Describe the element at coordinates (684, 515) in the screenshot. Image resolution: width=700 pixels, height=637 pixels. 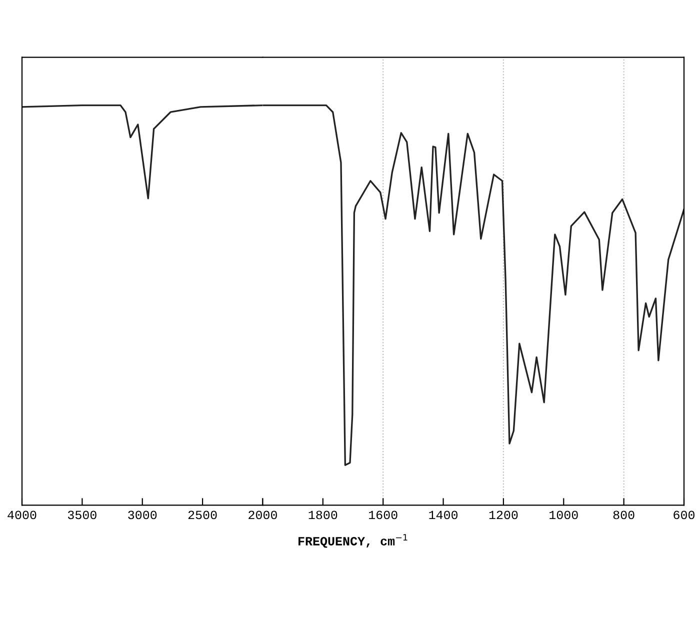
I see `x-tick-label: 600` at that location.